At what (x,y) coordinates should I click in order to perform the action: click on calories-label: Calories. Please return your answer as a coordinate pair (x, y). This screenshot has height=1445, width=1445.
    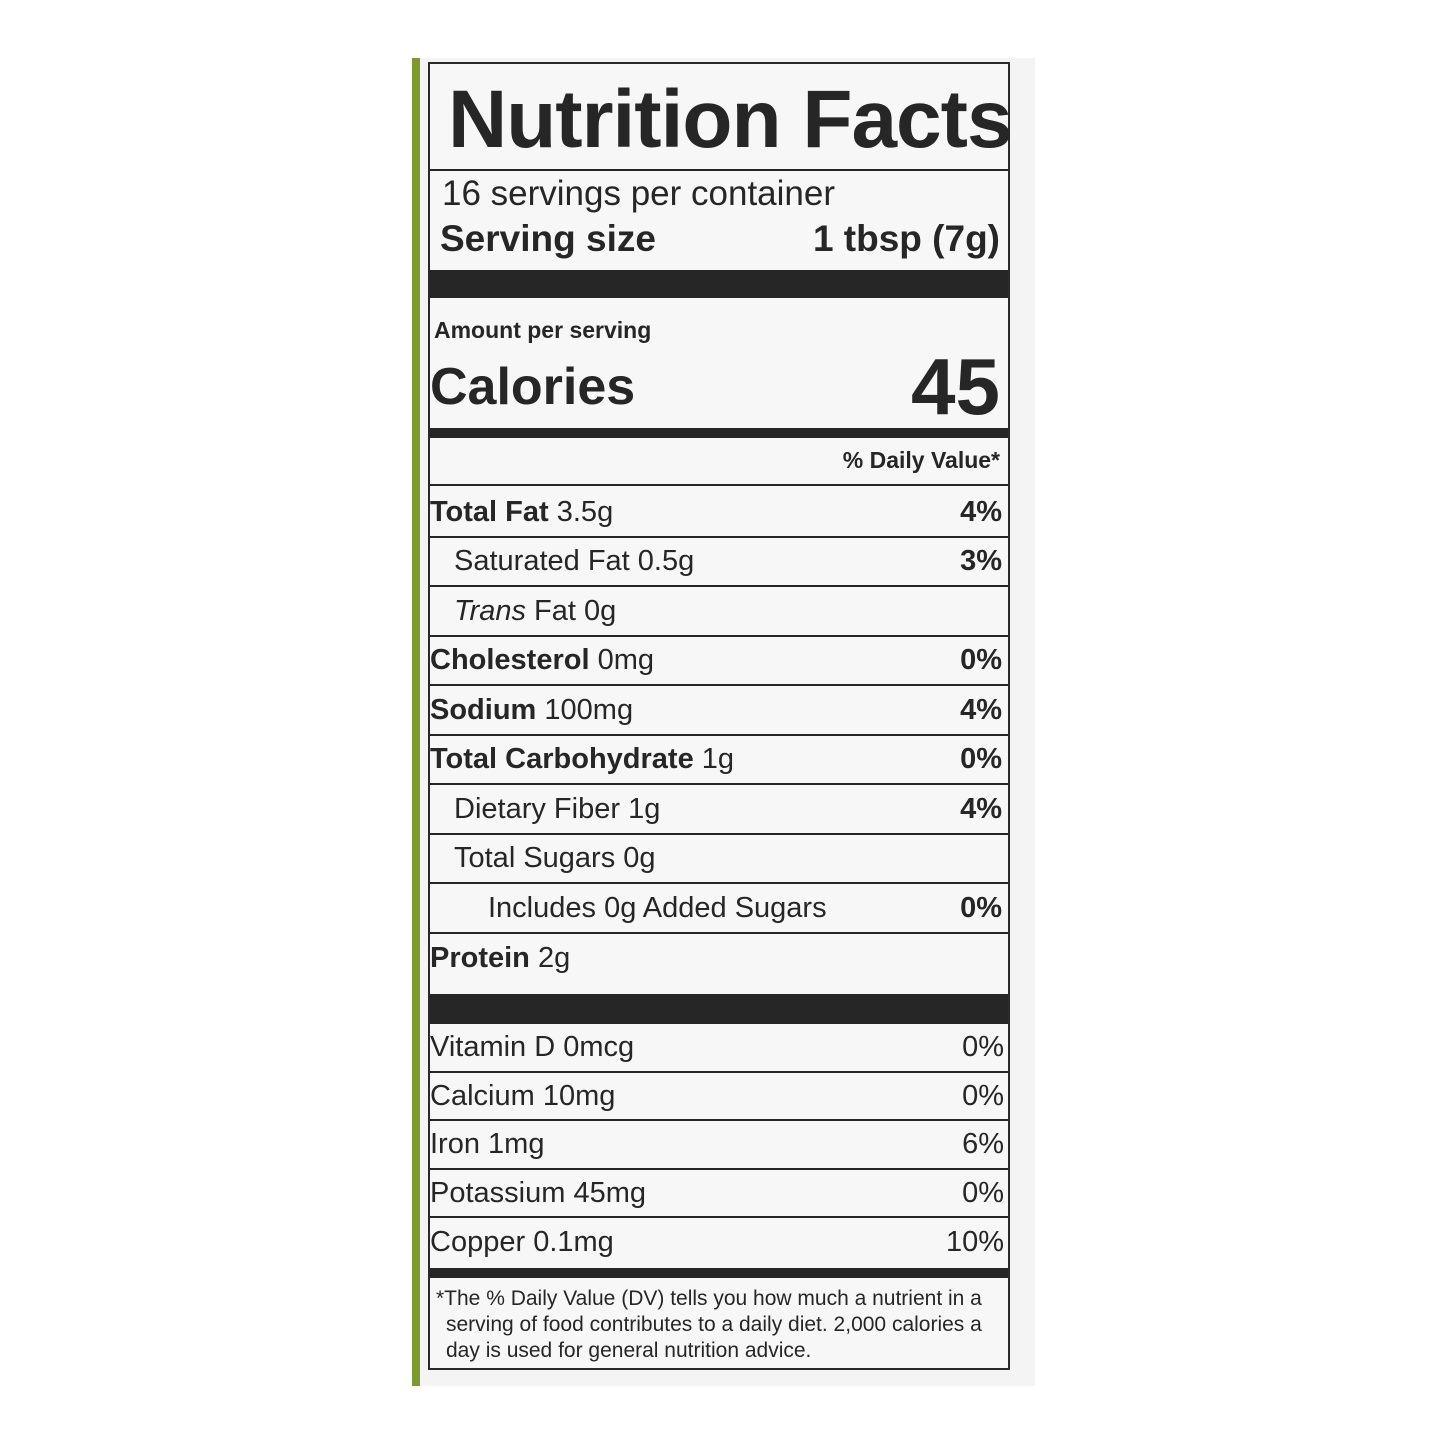
    Looking at the image, I should click on (533, 387).